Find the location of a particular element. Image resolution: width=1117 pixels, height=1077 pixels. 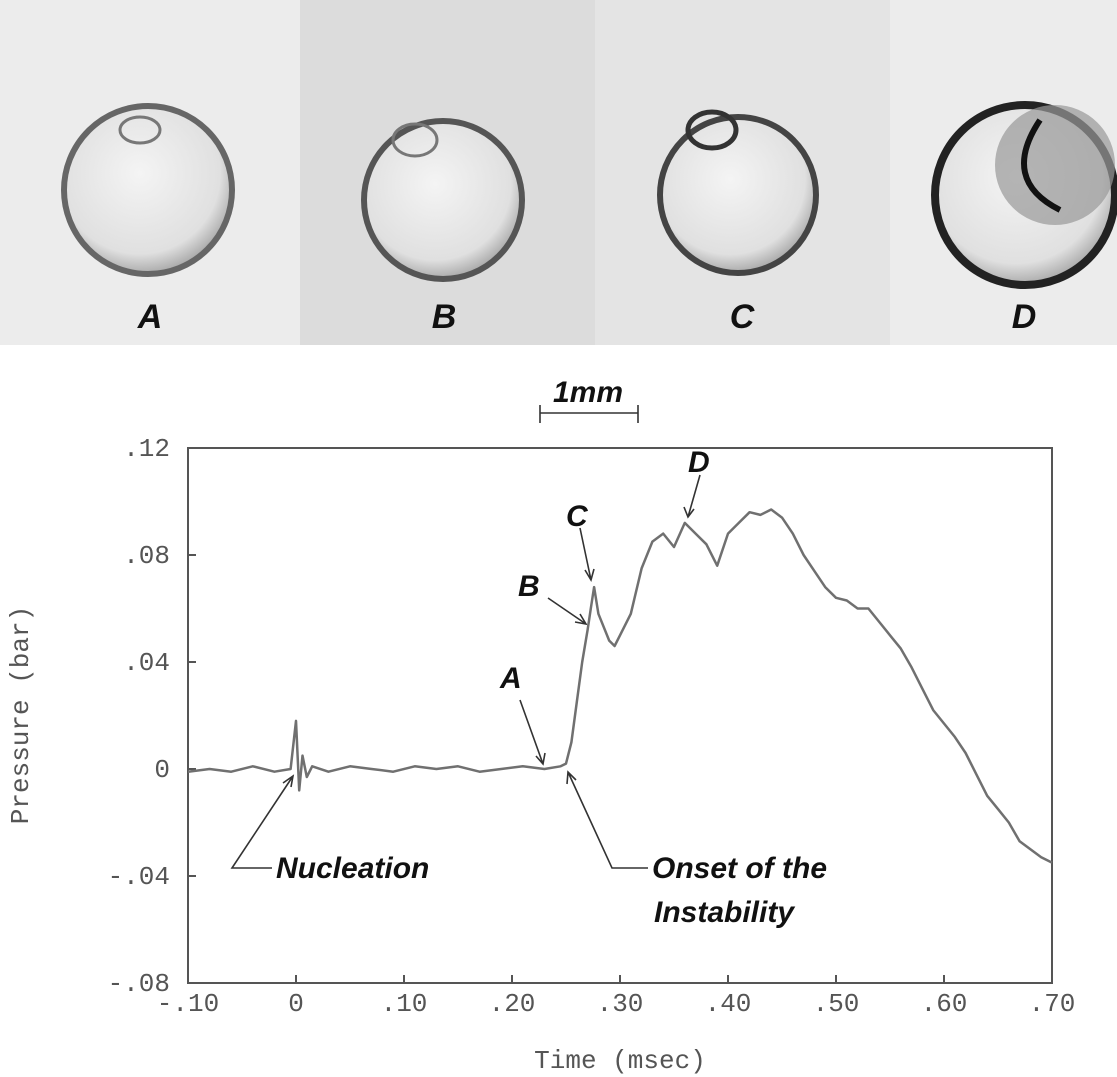

photo-label: B is located at coordinates (444, 317).